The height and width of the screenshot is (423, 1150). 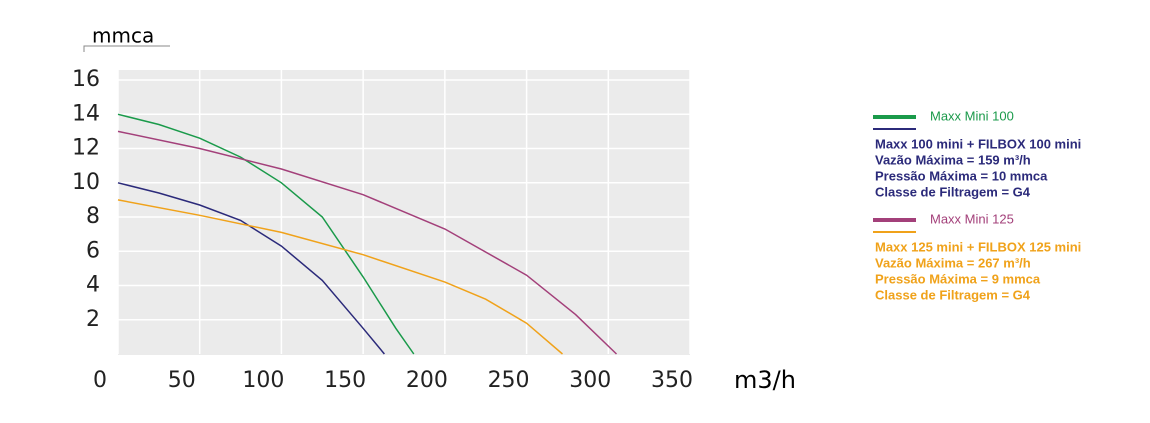 I want to click on legend-note: Vazão Máxima = 159 m³/h, so click(x=953, y=159).